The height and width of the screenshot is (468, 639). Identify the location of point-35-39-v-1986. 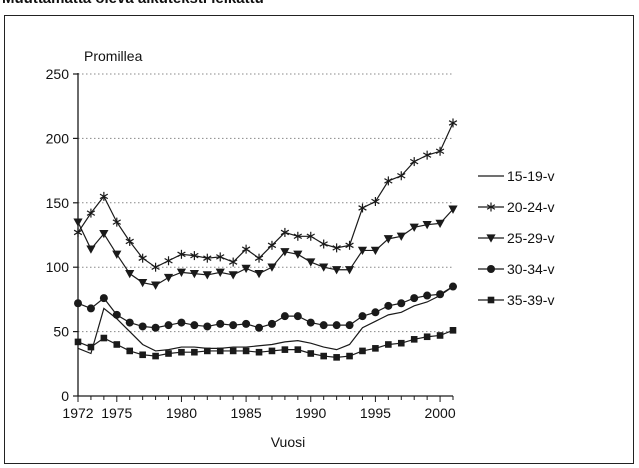
(259, 352).